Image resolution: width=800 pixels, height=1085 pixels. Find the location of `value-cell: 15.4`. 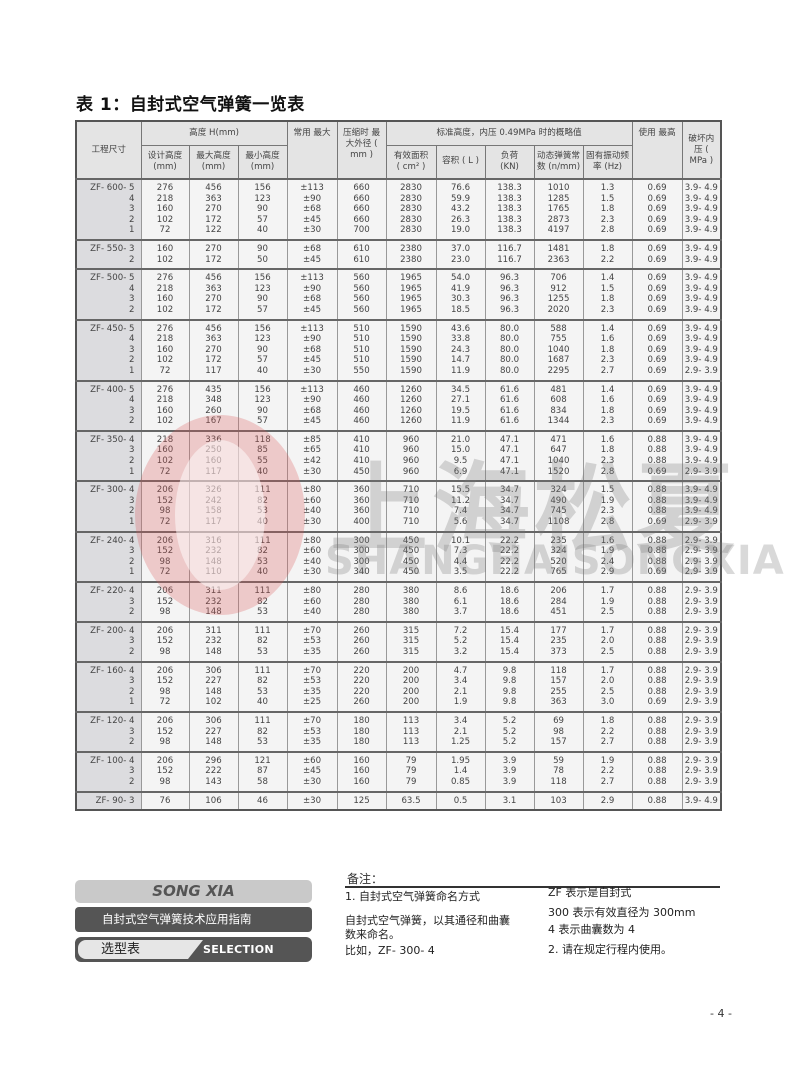

value-cell: 15.4 is located at coordinates (509, 629).